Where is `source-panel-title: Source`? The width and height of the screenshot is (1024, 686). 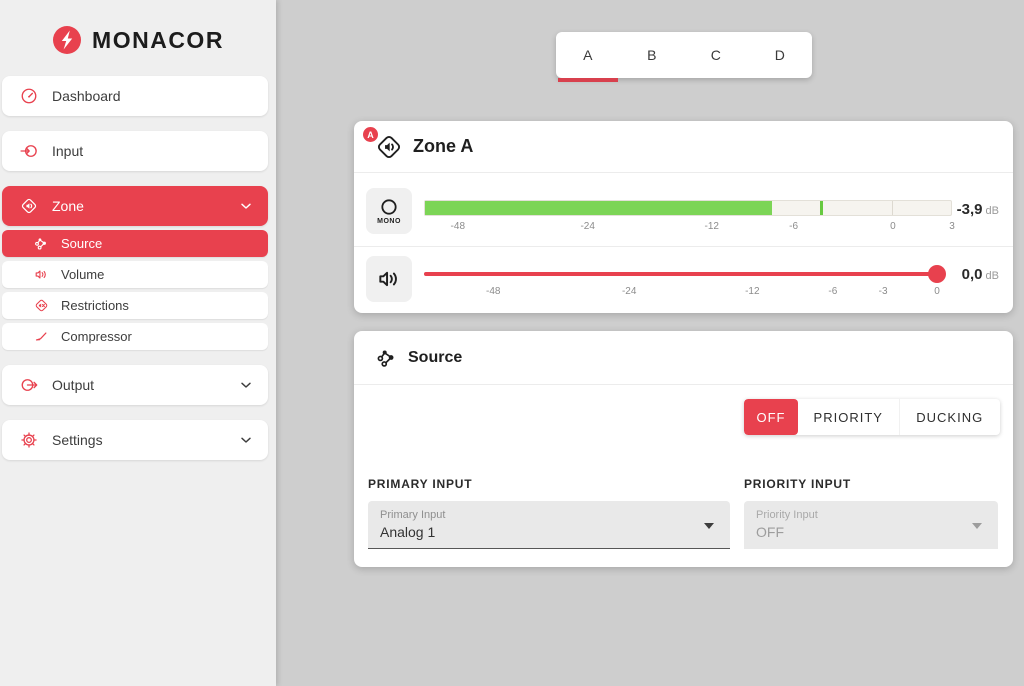 source-panel-title: Source is located at coordinates (435, 357).